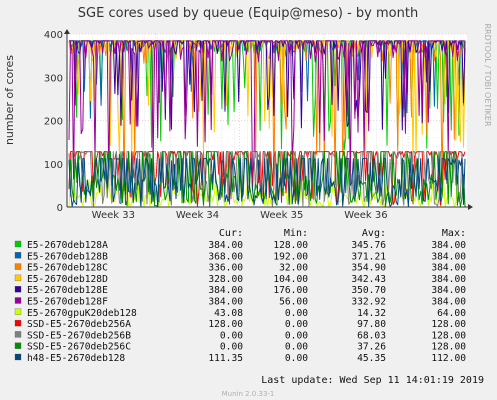 The image size is (497, 400). I want to click on legend-value: 192.00, so click(290, 256).